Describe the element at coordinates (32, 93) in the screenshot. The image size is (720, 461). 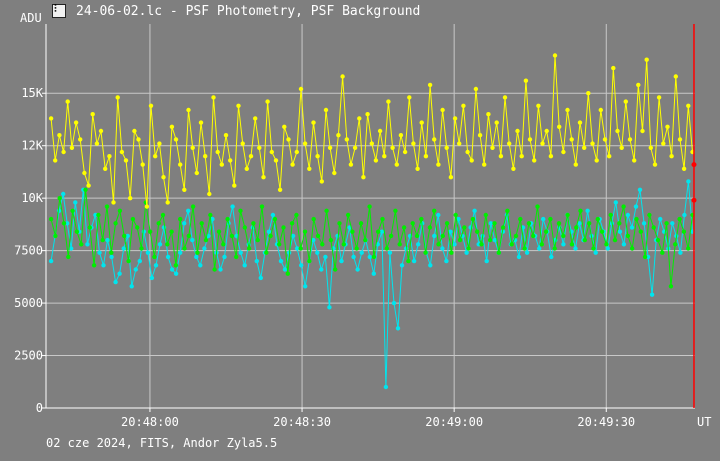
I see `y-tick-label: 15K` at that location.